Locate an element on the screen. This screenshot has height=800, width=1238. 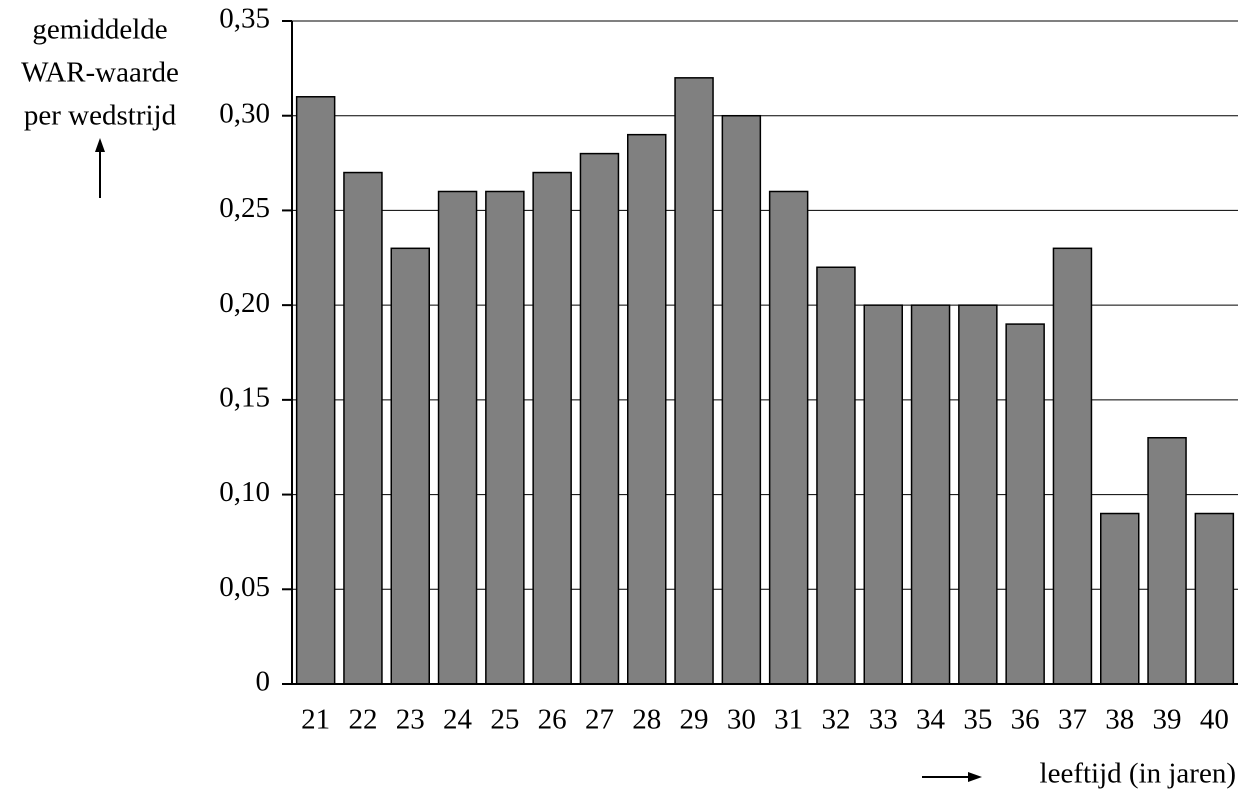
x-tick-label: 29 is located at coordinates (694, 720).